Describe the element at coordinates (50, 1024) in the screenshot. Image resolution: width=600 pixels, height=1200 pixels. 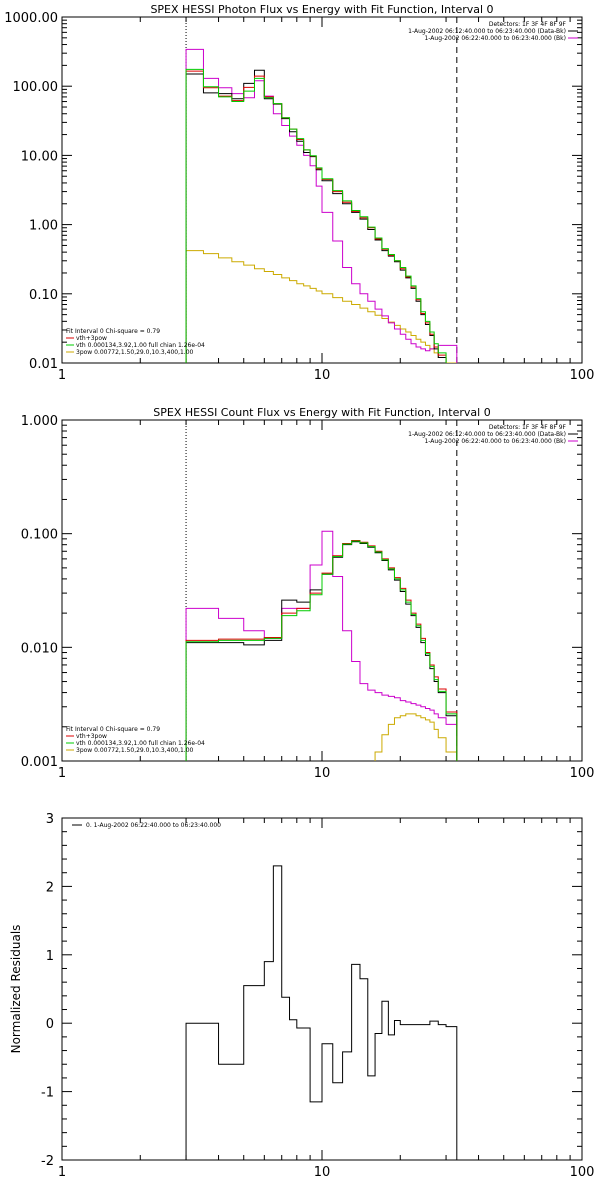
I see `y-tick-label: 0` at that location.